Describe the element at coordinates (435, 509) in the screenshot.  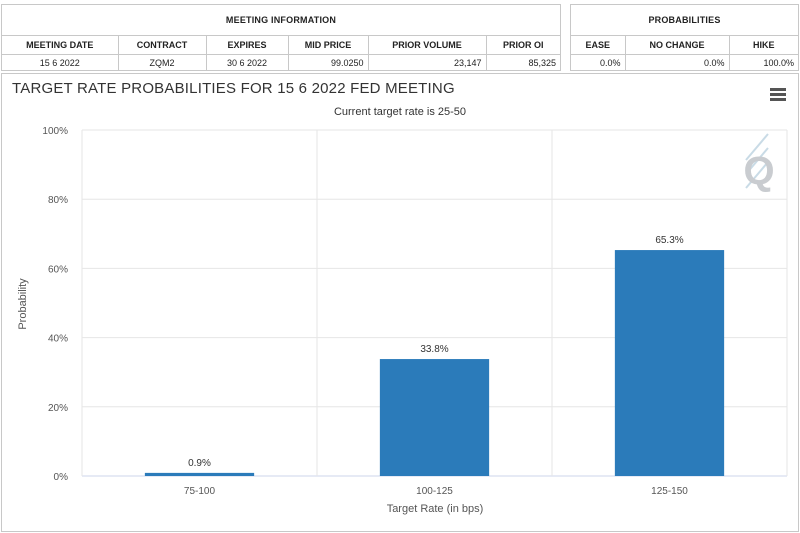
I see `x-axis-title: Target Rate (in bps)` at that location.